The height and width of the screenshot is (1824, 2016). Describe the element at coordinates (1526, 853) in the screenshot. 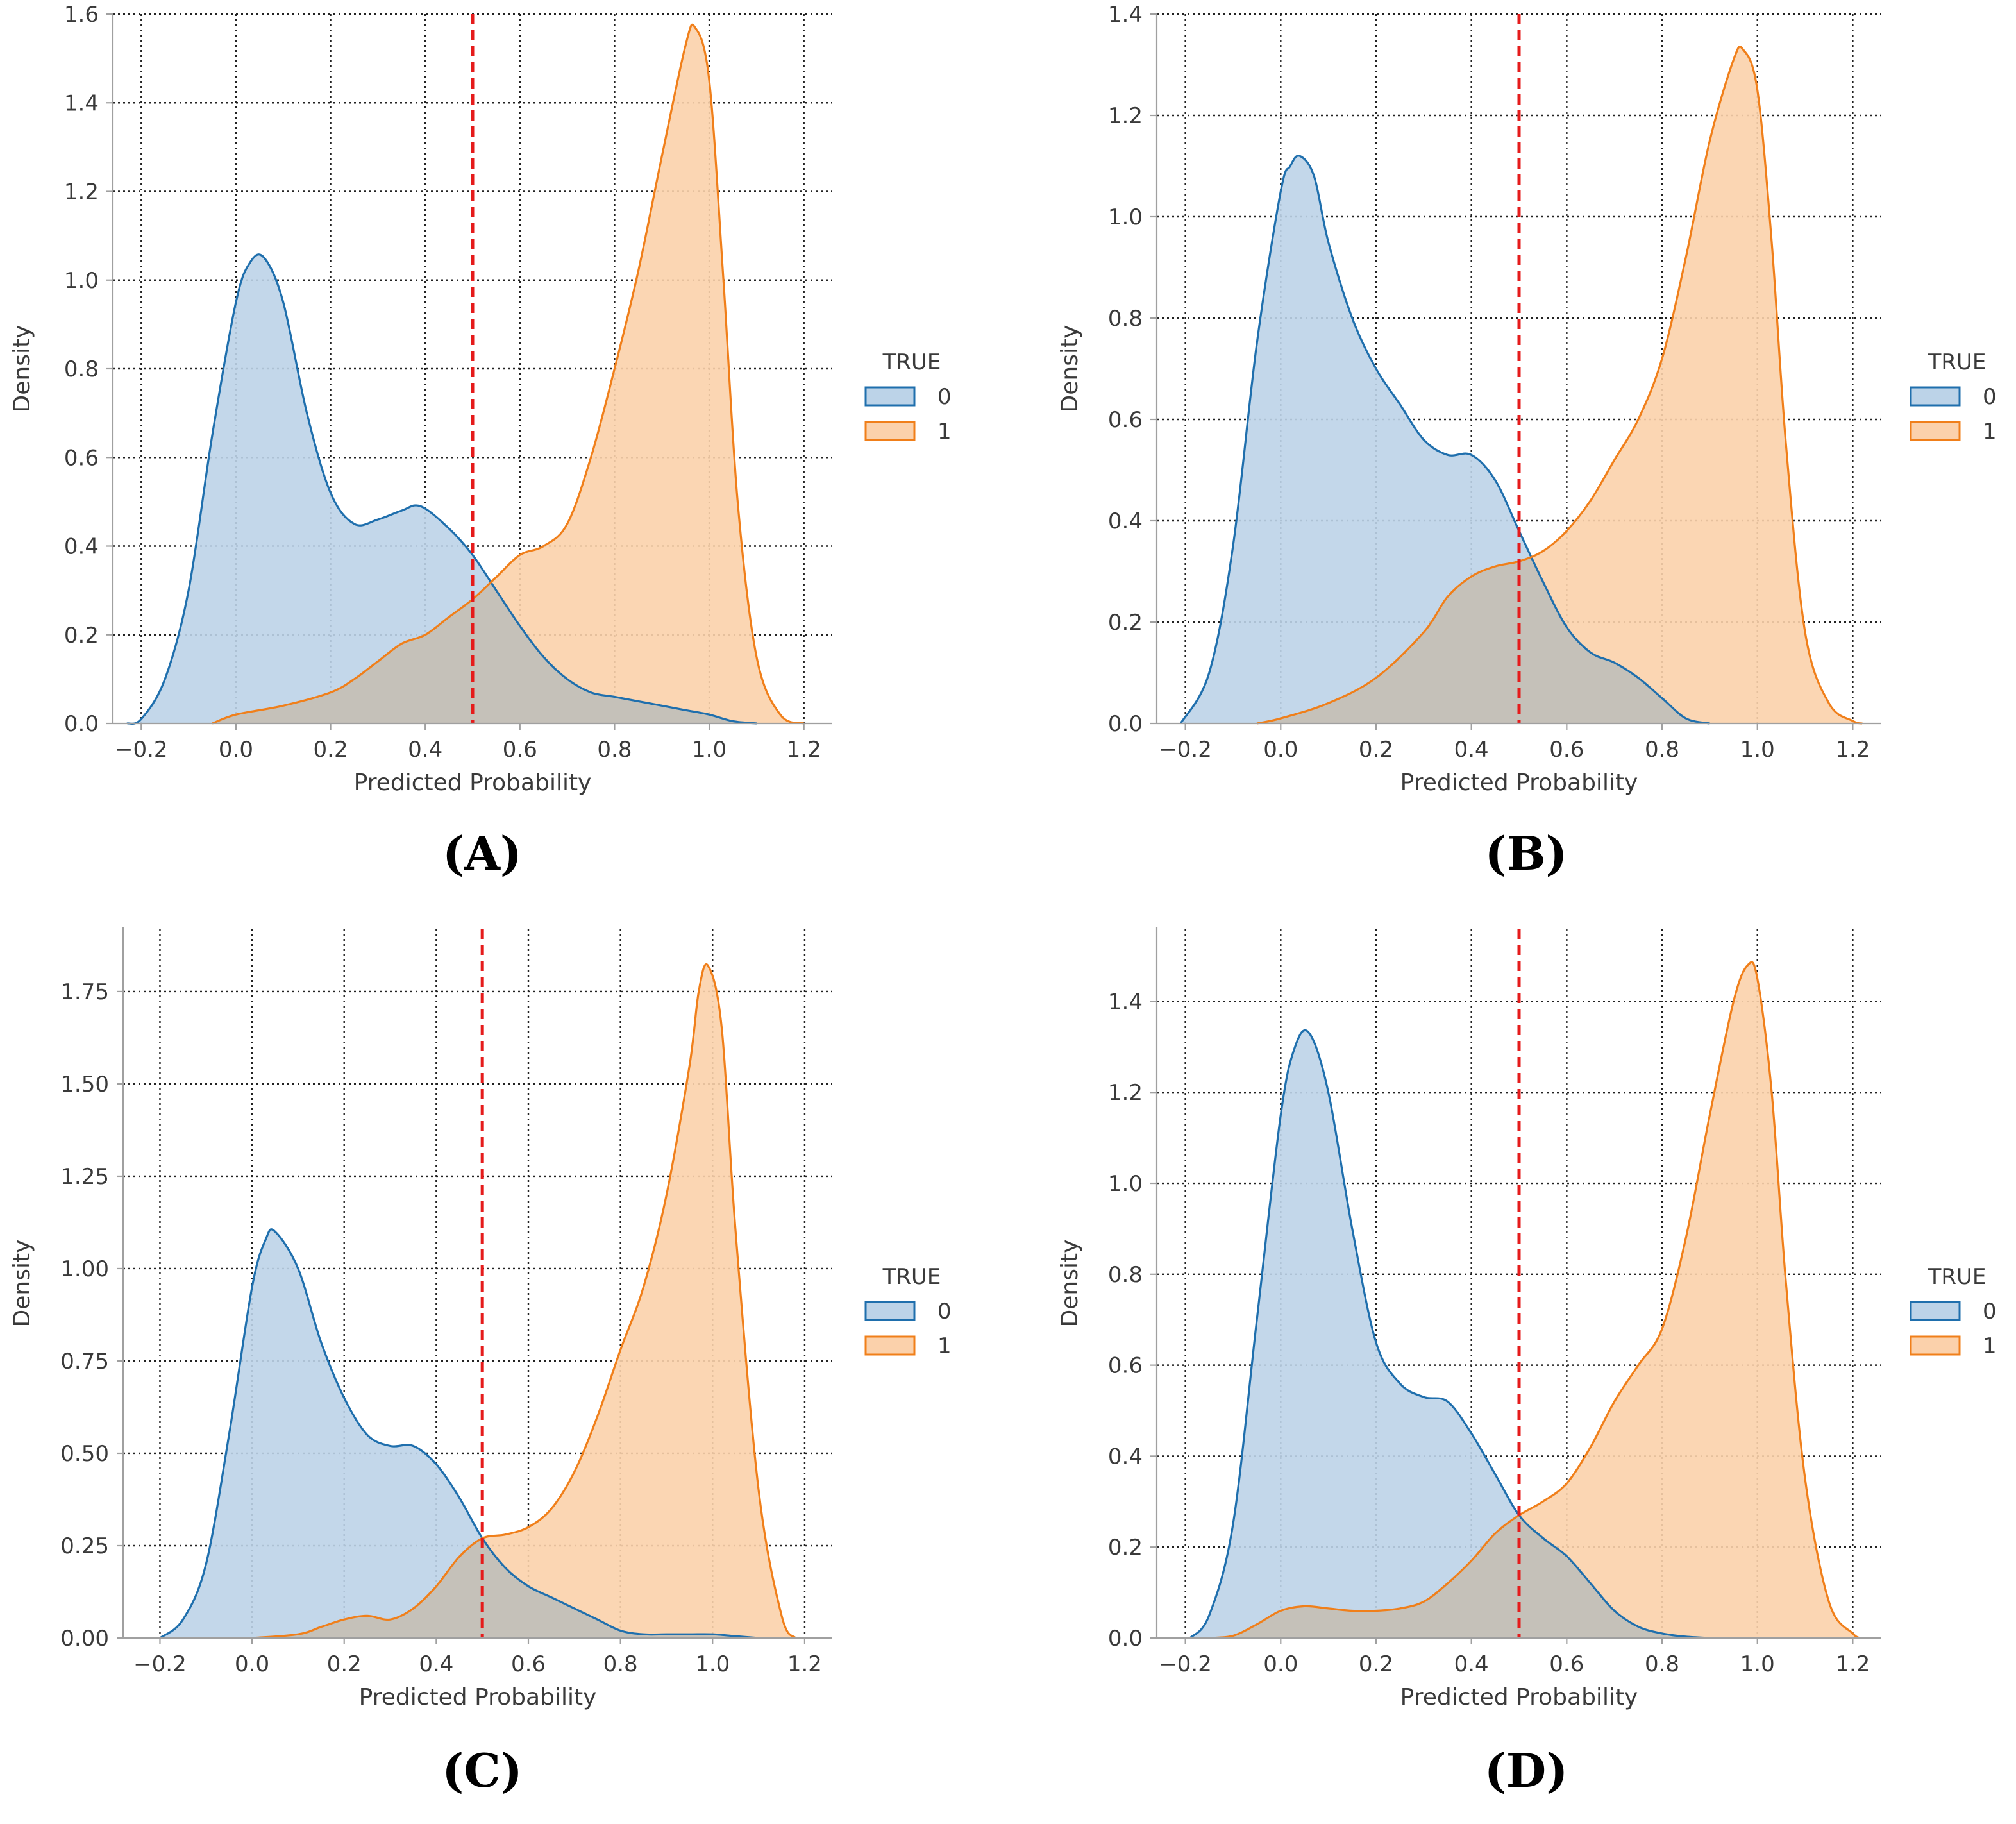

I see `panel-label: (B)` at that location.